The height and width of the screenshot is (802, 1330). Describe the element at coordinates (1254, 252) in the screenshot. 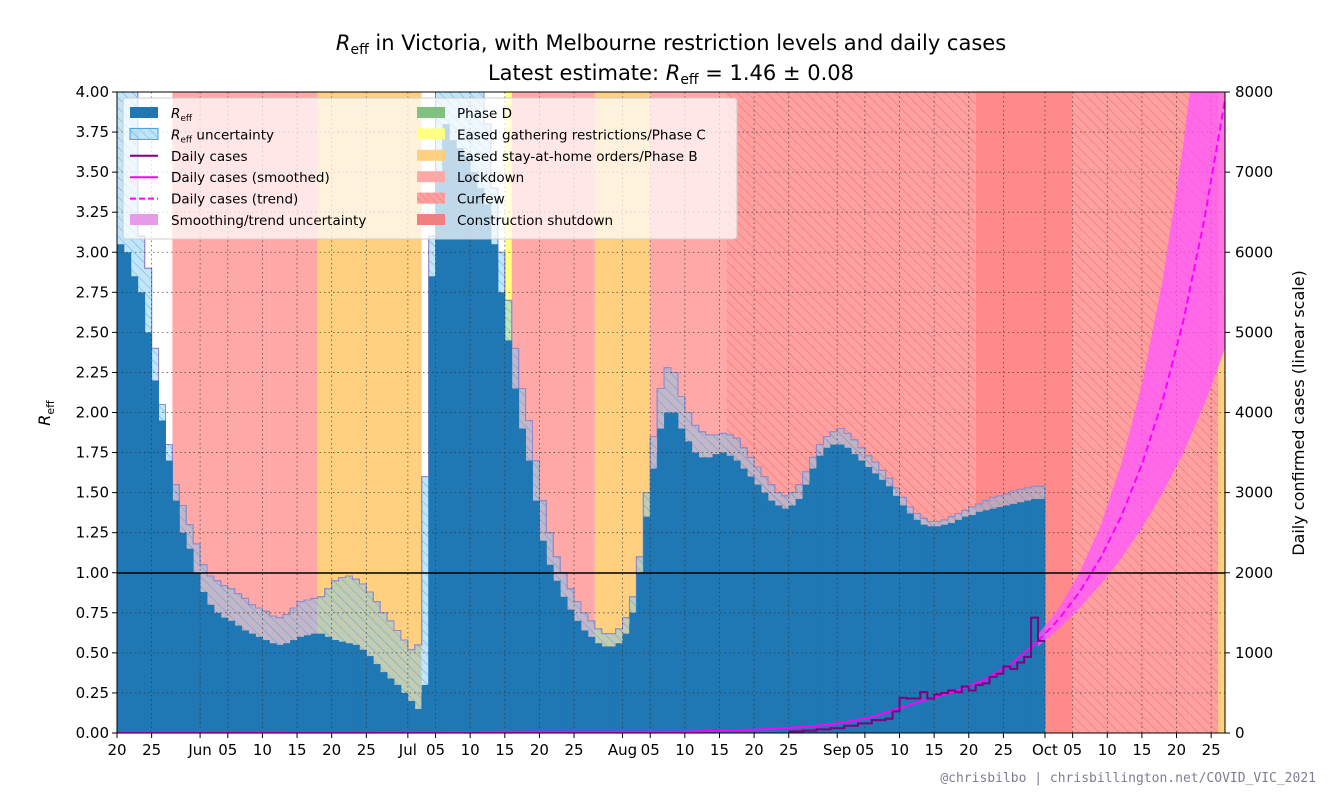

I see `right-tick-label: 6000` at that location.